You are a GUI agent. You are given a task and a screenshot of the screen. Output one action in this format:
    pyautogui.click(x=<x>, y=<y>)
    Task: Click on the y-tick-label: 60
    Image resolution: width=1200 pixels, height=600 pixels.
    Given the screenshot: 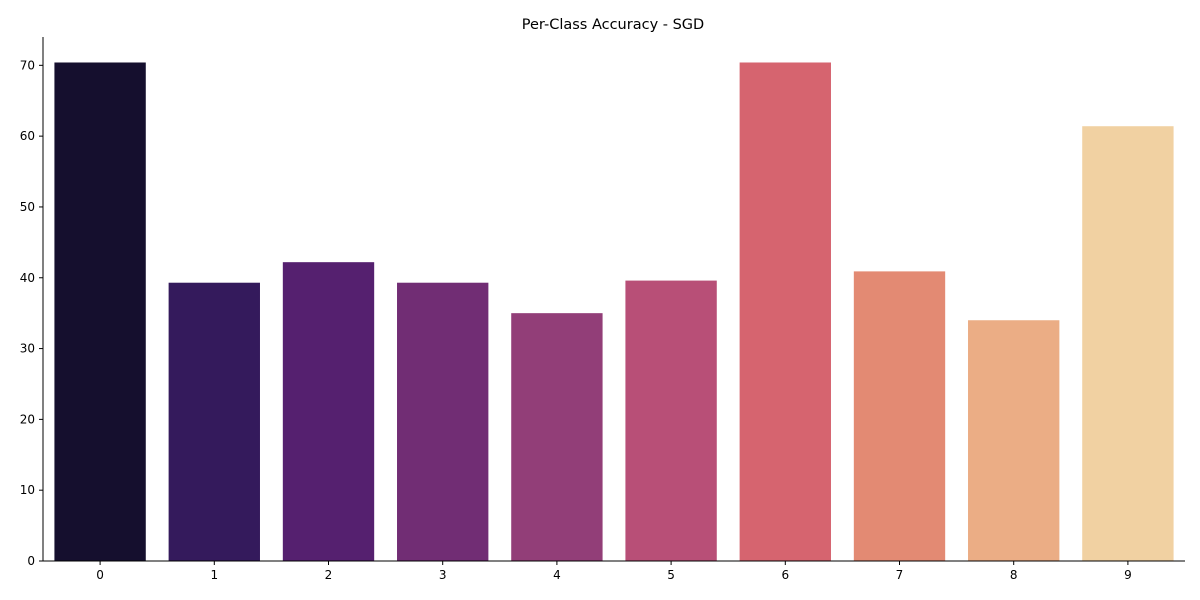 What is the action you would take?
    pyautogui.click(x=27, y=136)
    